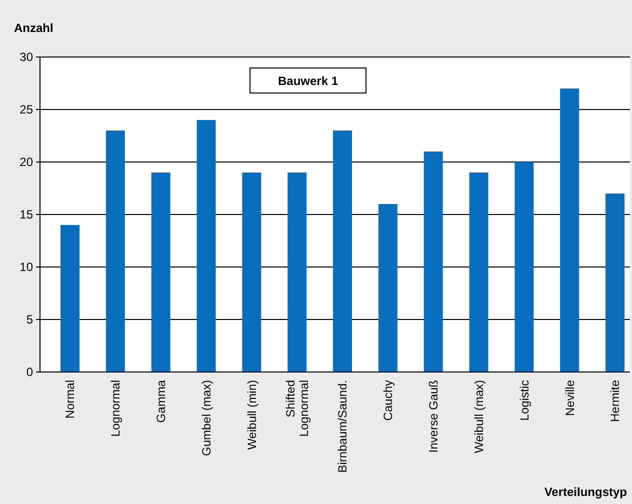  Describe the element at coordinates (251, 415) in the screenshot. I see `x-tick-label: Weibull (min)` at that location.